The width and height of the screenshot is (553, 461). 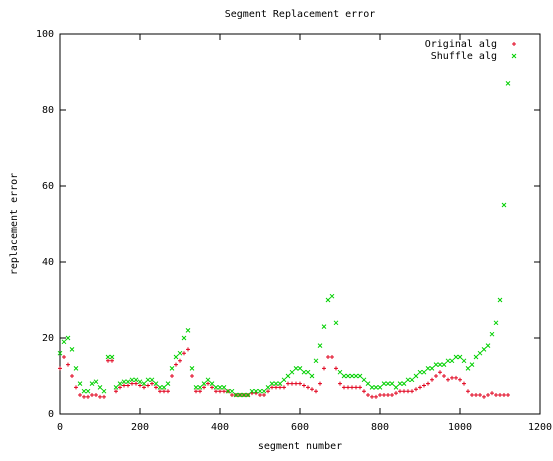 I want to click on y-tick-label: 40, so click(x=48, y=262).